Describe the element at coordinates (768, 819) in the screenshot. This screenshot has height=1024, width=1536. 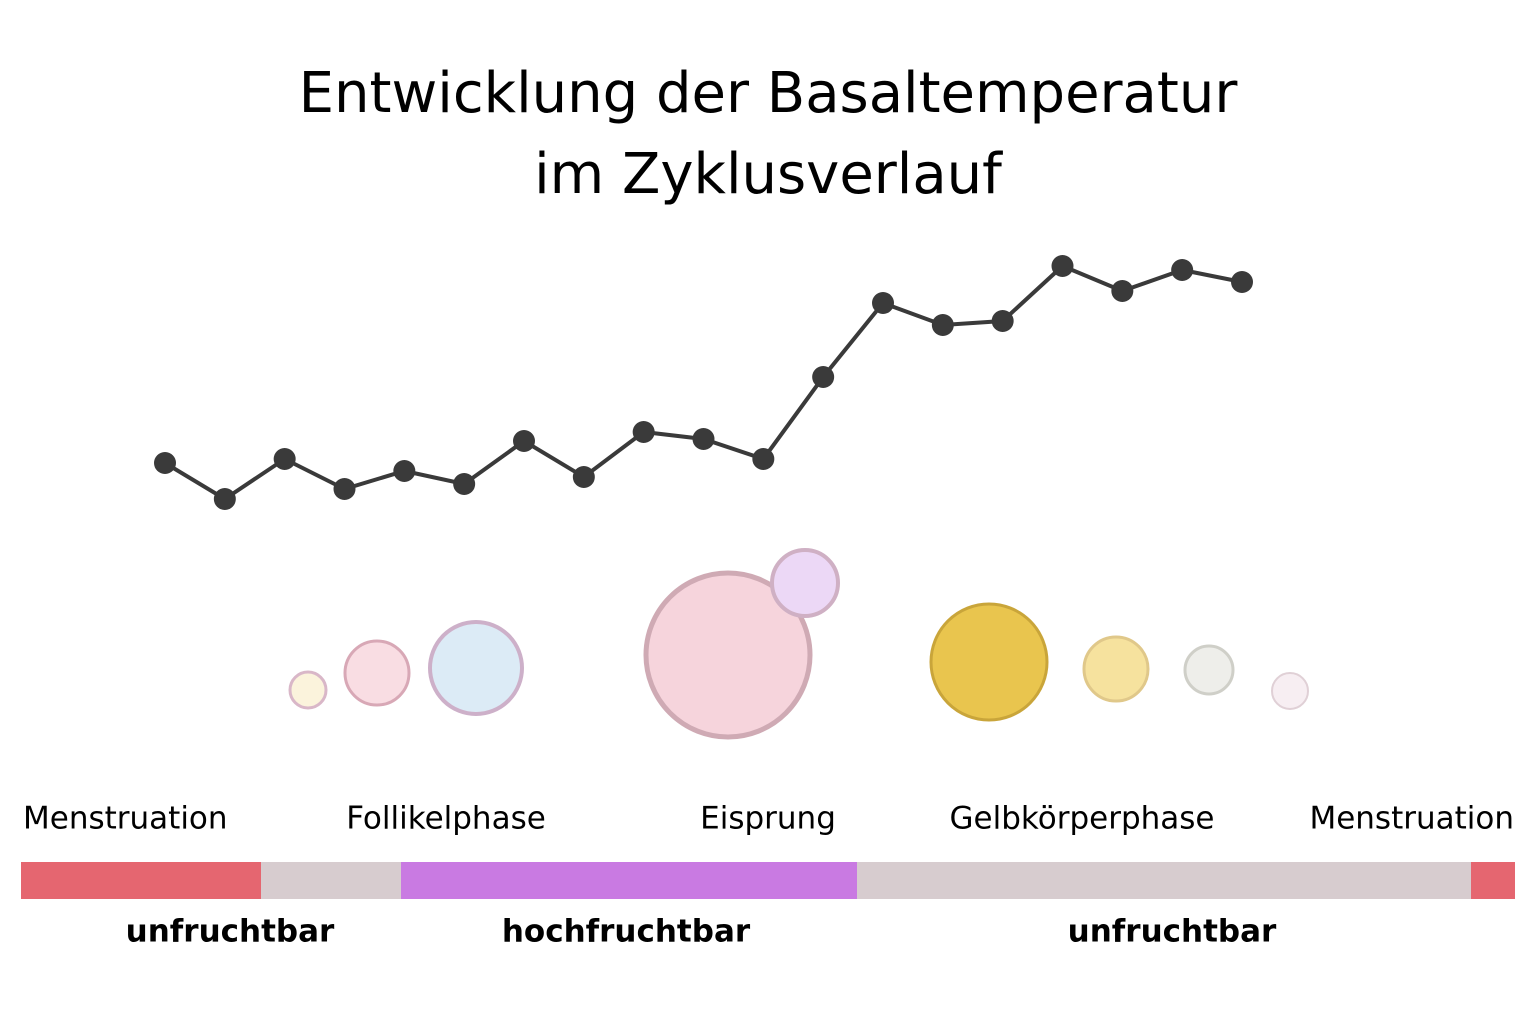
I see `phase-label: Eisprung` at that location.